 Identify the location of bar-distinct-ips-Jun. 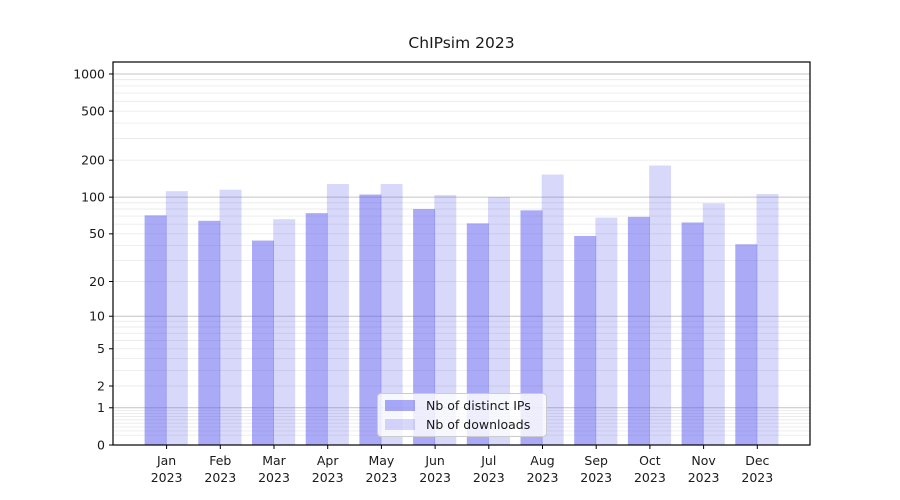
(424, 327).